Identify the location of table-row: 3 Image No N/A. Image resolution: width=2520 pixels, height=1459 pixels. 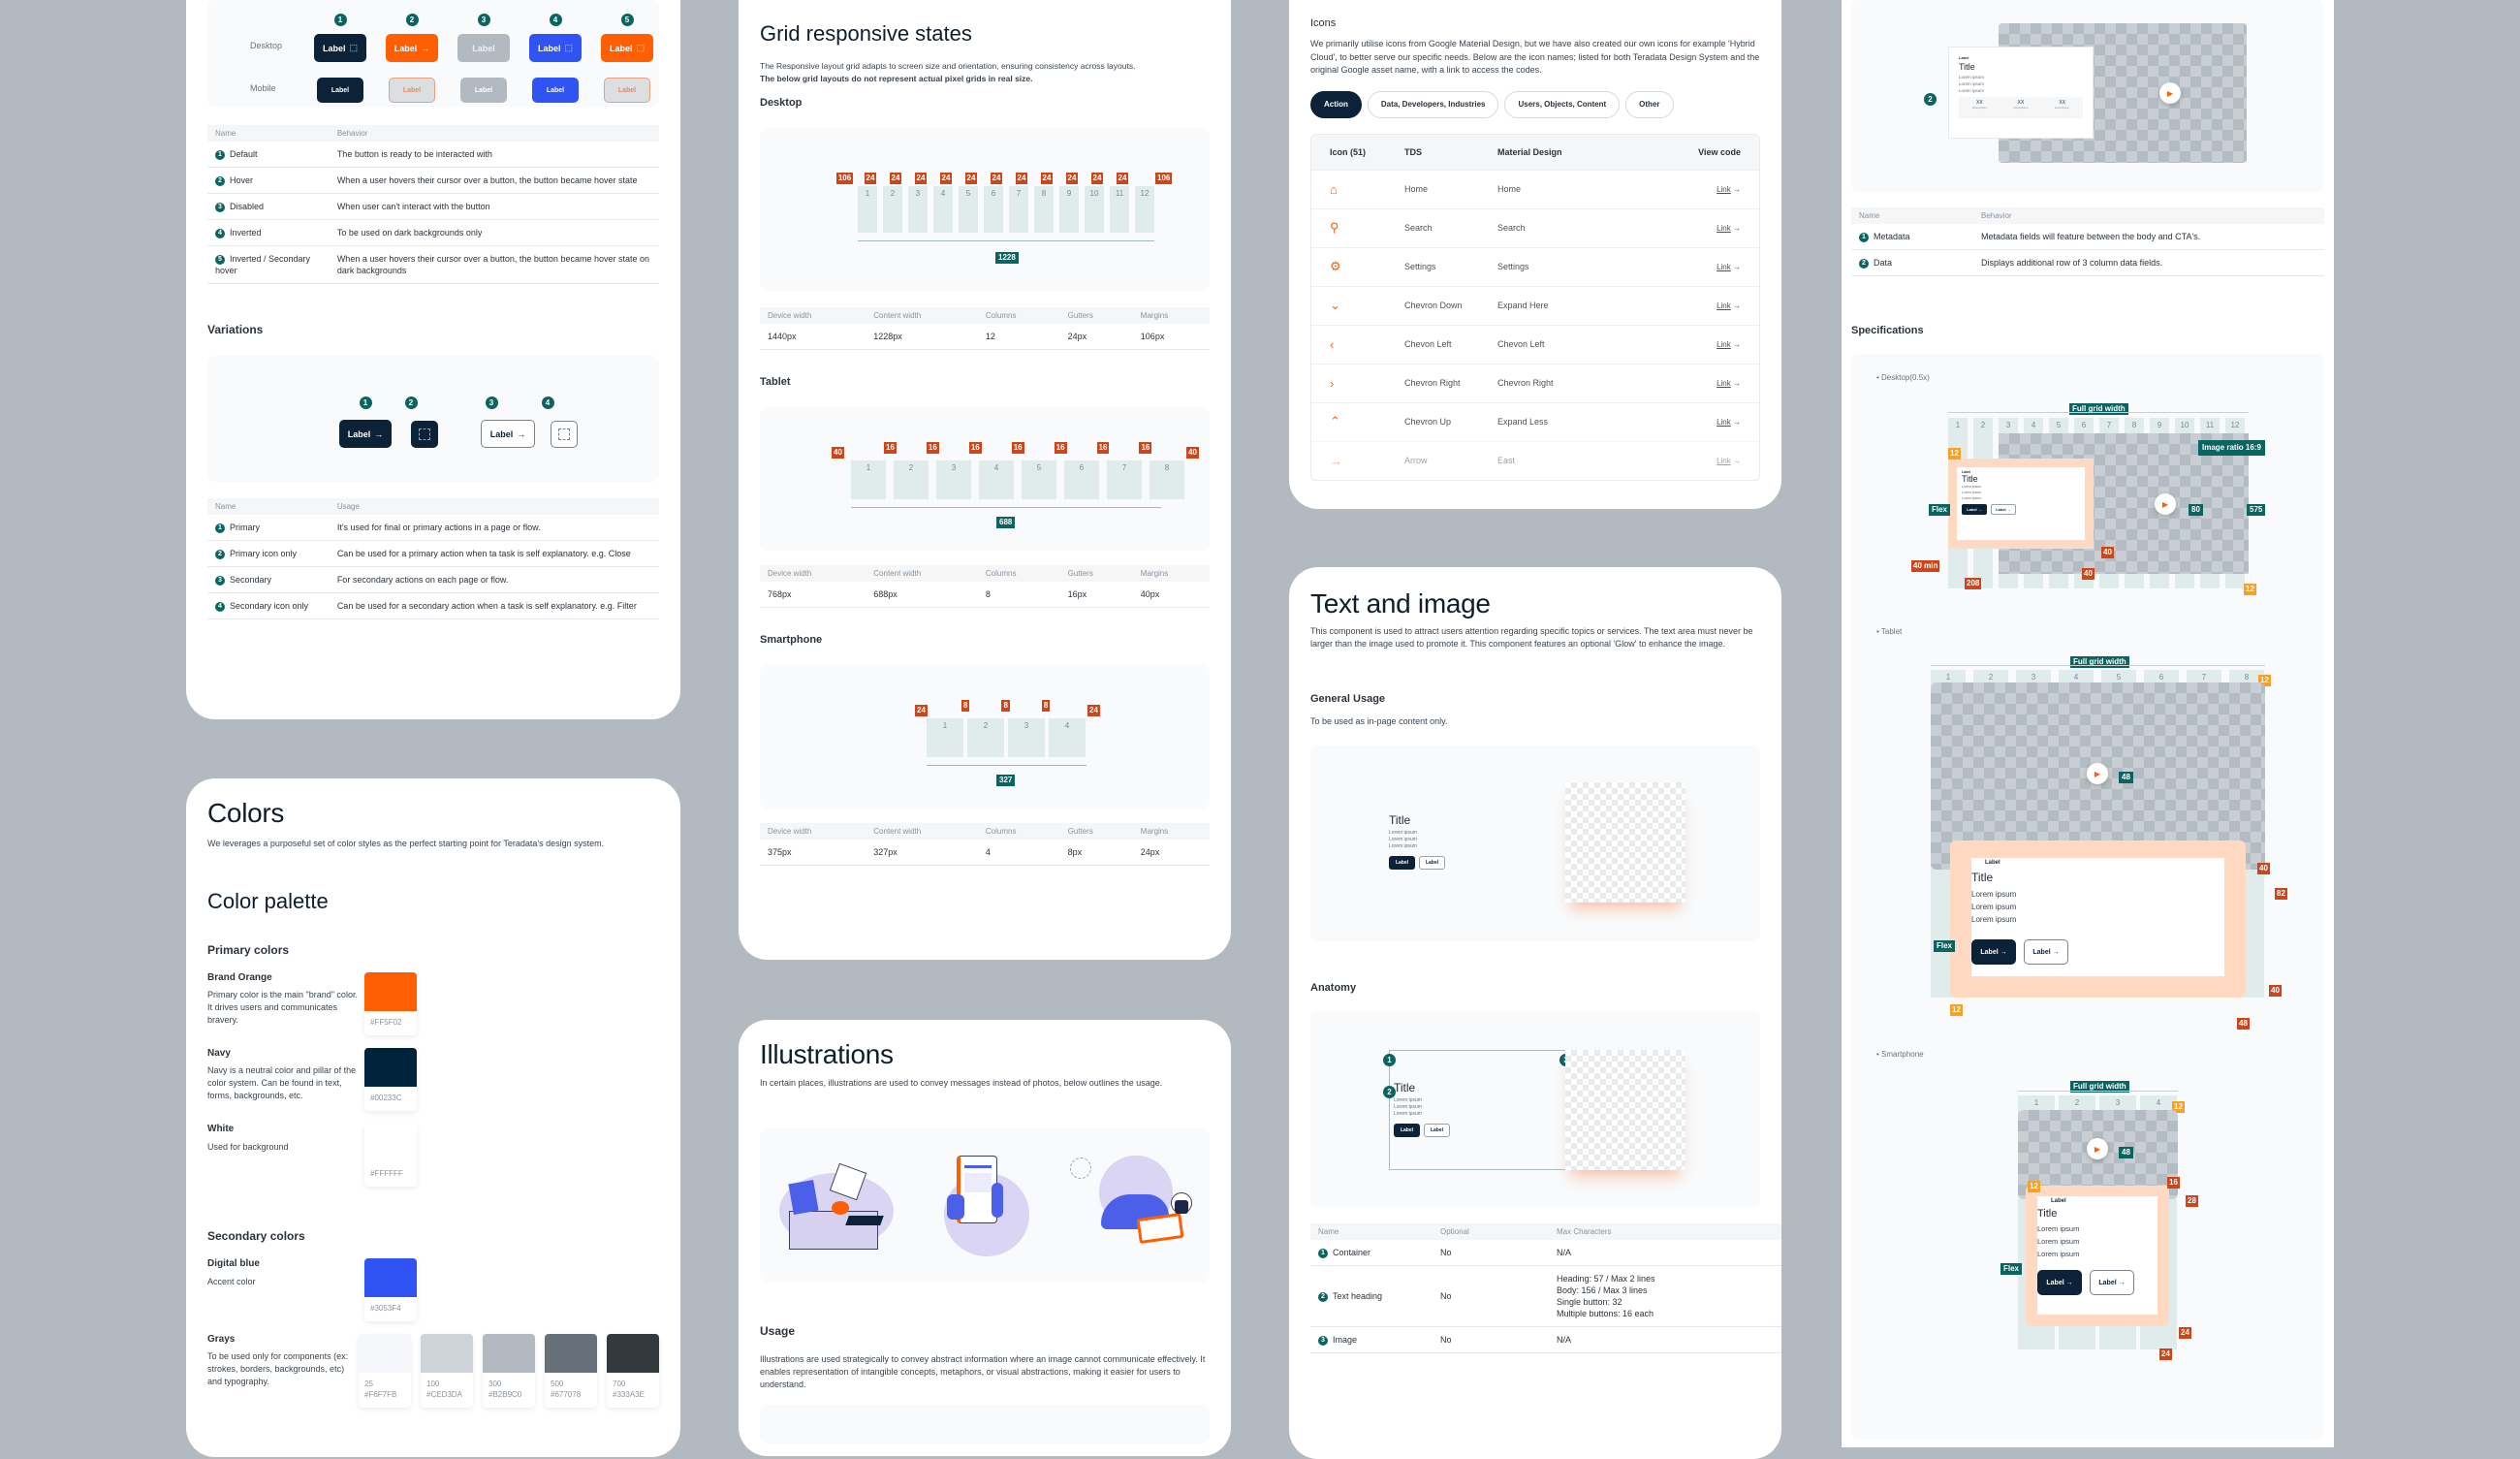
(1546, 1339).